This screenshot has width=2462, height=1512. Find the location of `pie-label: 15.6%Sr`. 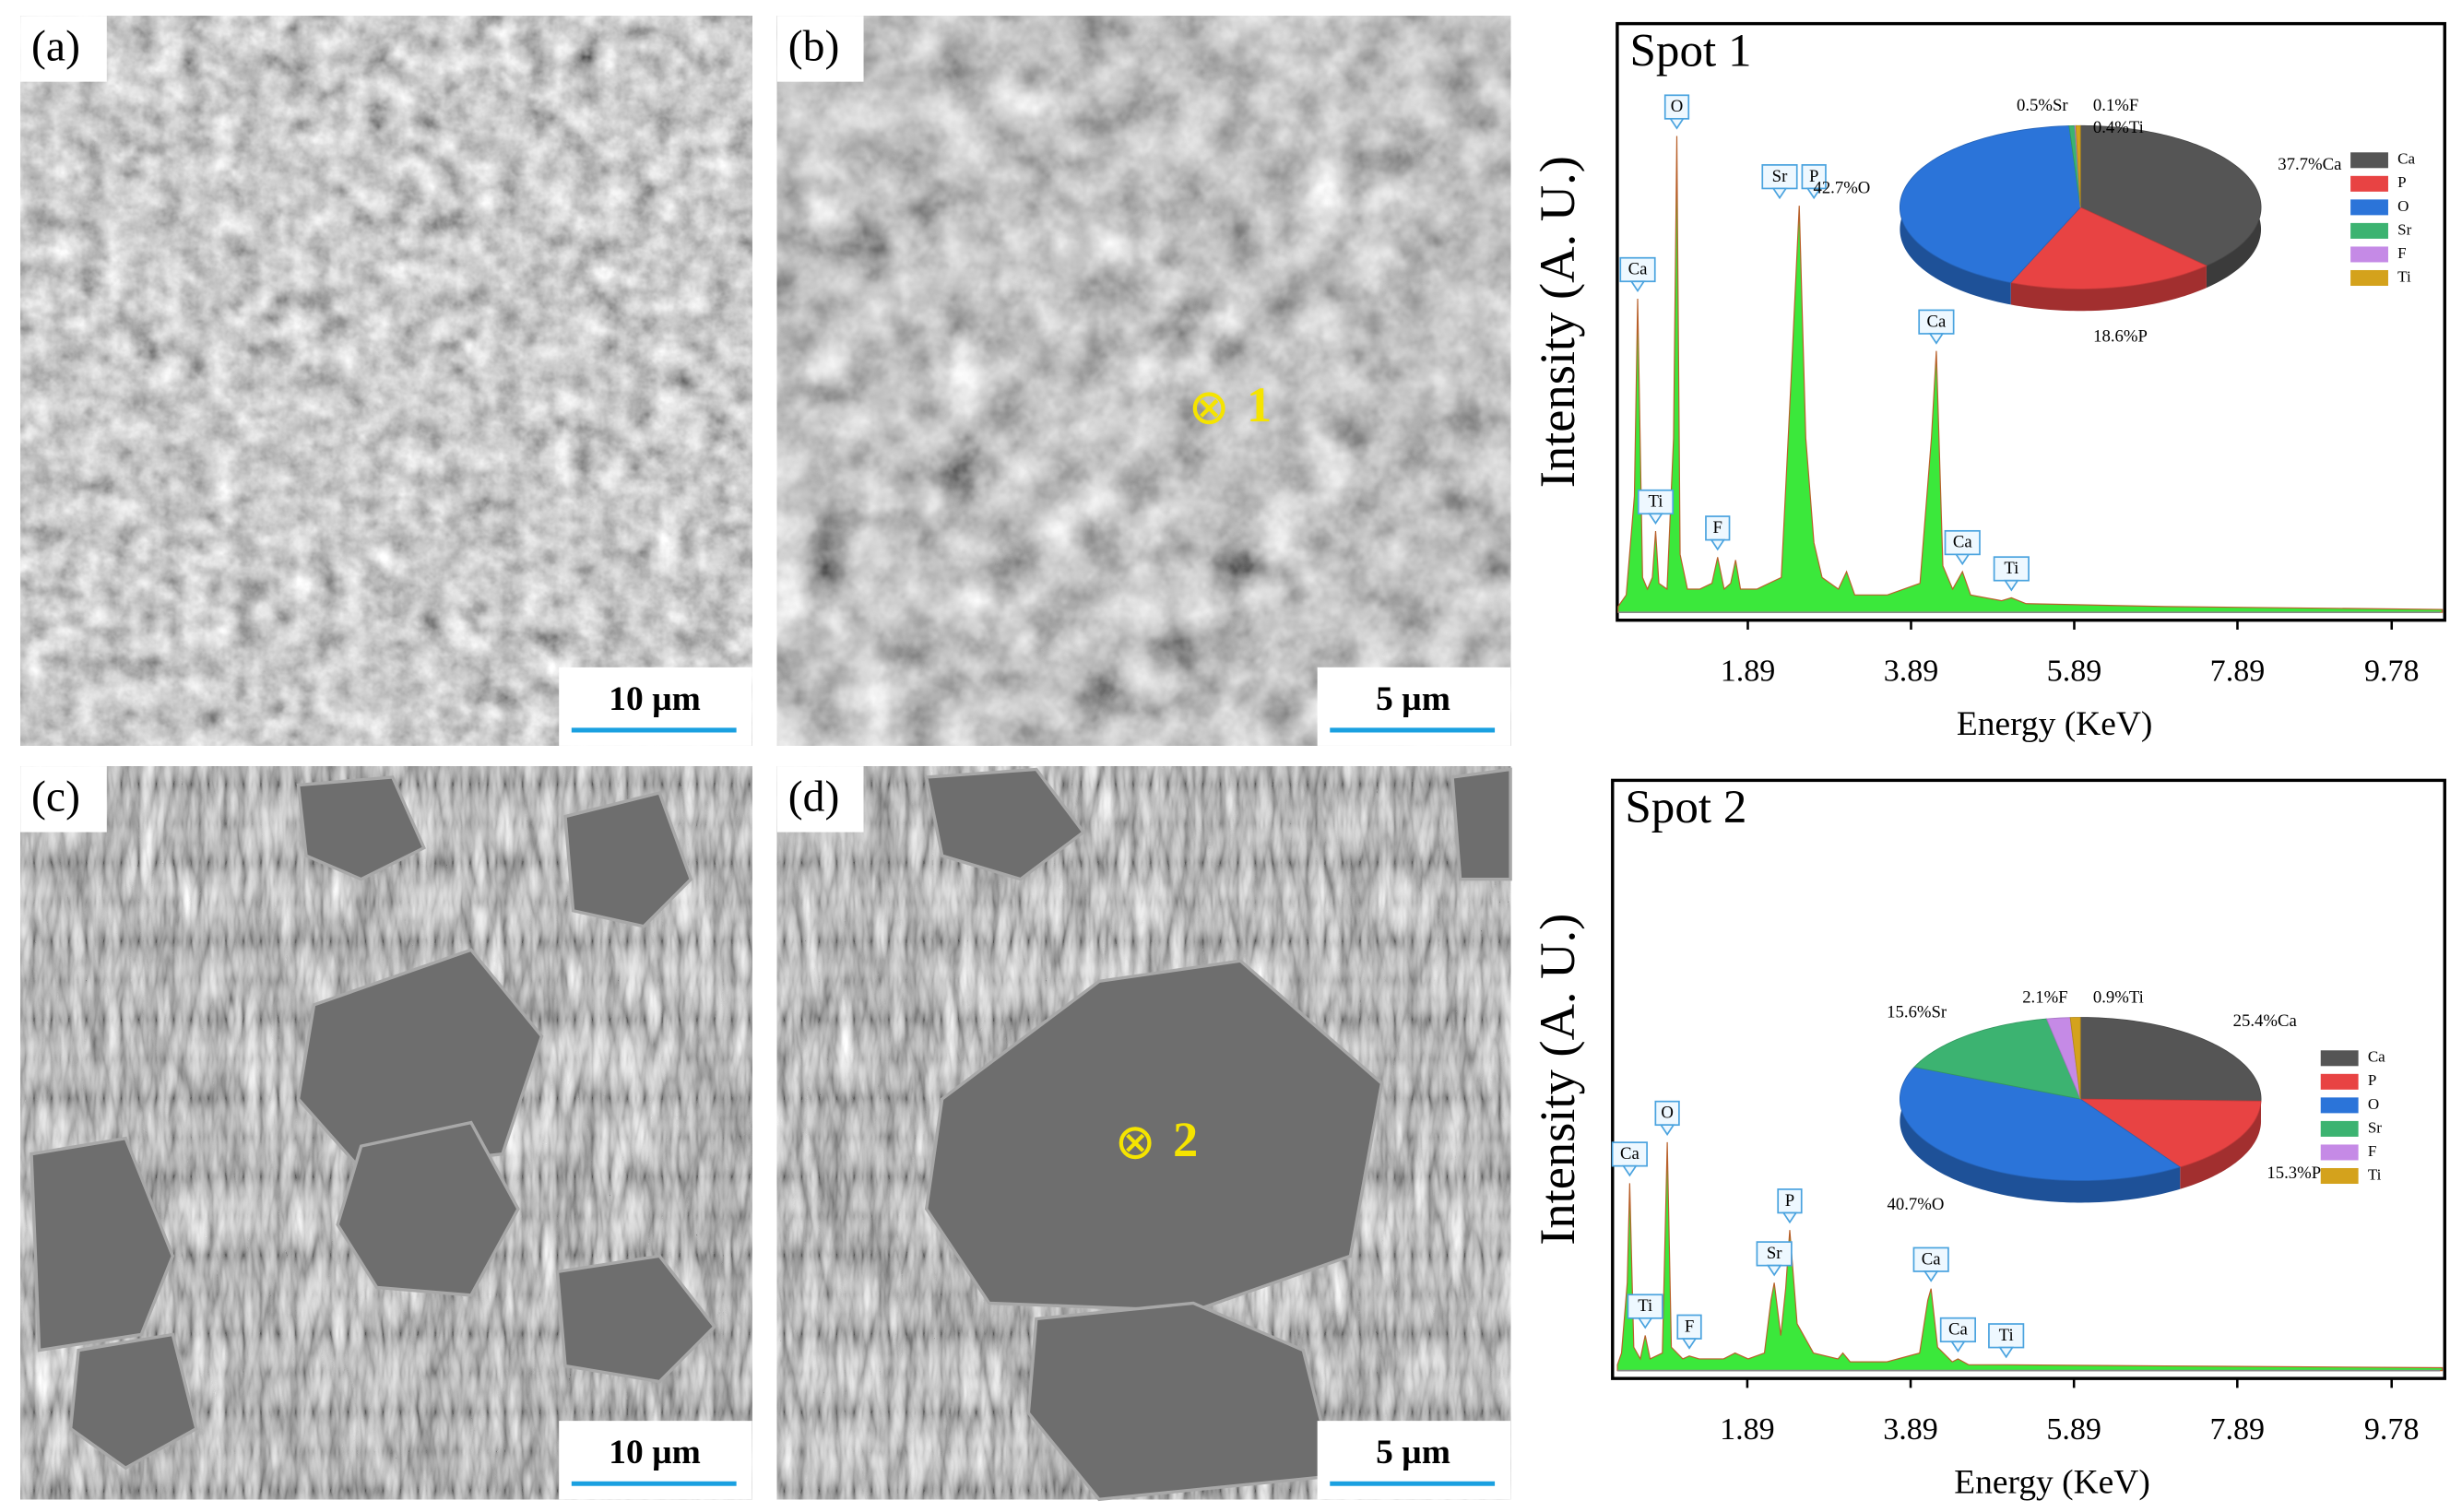

pie-label: 15.6%Sr is located at coordinates (1917, 1012).